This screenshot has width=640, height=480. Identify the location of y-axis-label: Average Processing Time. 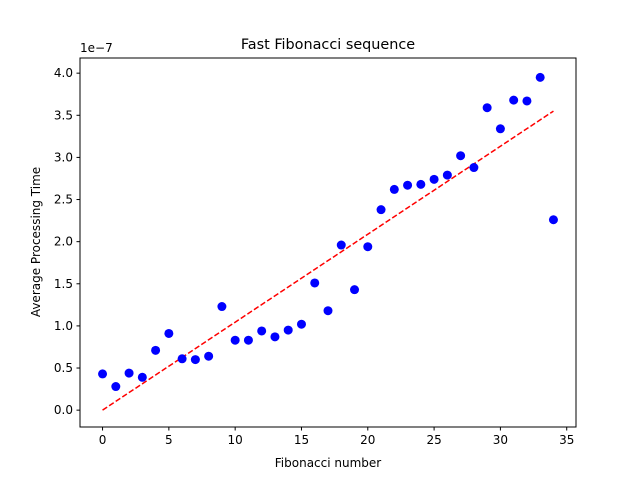
(36, 242).